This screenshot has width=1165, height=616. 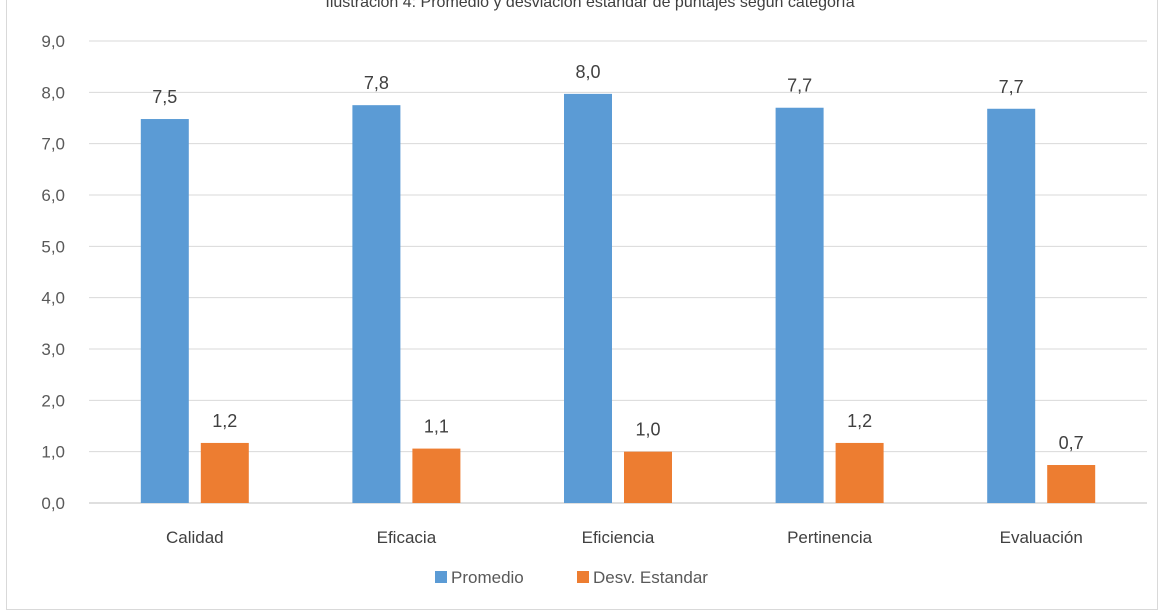 What do you see at coordinates (436, 427) in the screenshot?
I see `data-label: 1,1` at bounding box center [436, 427].